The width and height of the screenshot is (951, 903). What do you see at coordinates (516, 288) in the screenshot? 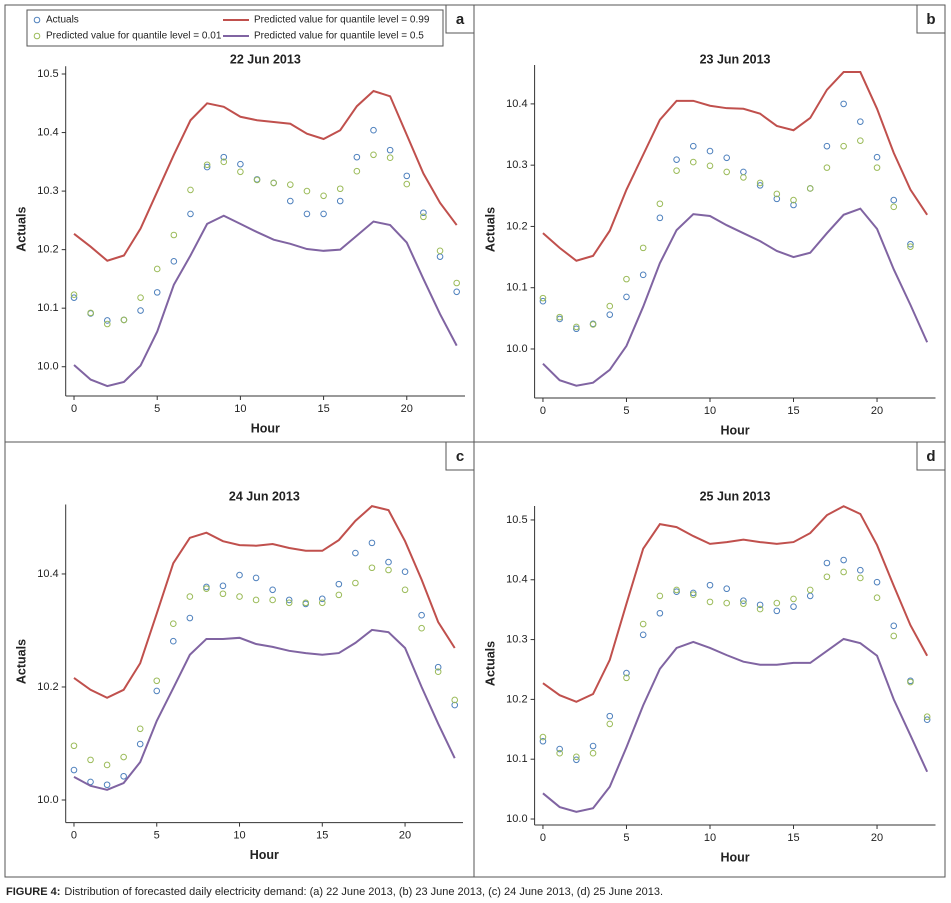
I see `y-tick-label: 10.1` at bounding box center [516, 288].